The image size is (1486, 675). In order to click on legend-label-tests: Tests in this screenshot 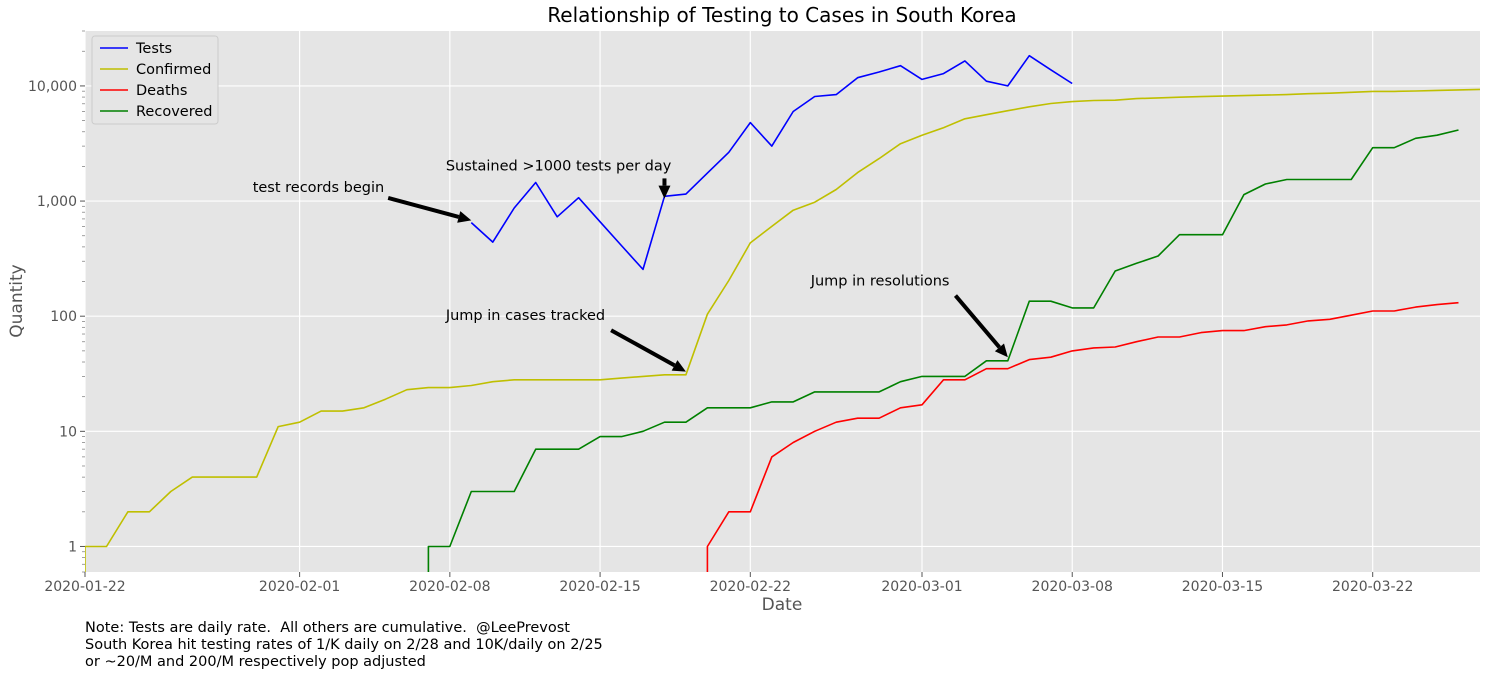, I will do `click(153, 49)`.